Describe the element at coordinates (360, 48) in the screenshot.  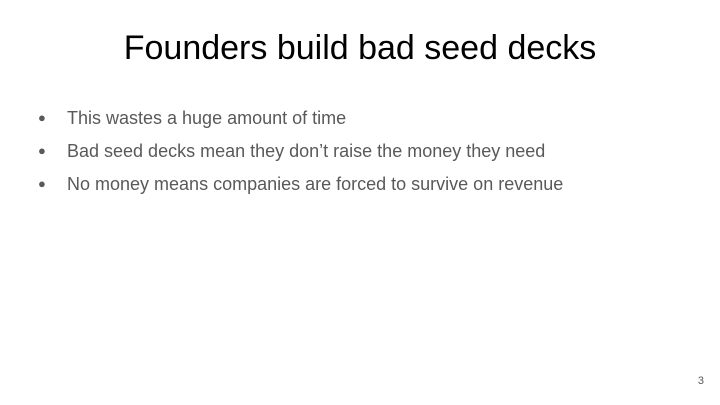
I see `slide-title: Founders build bad seed decks` at that location.